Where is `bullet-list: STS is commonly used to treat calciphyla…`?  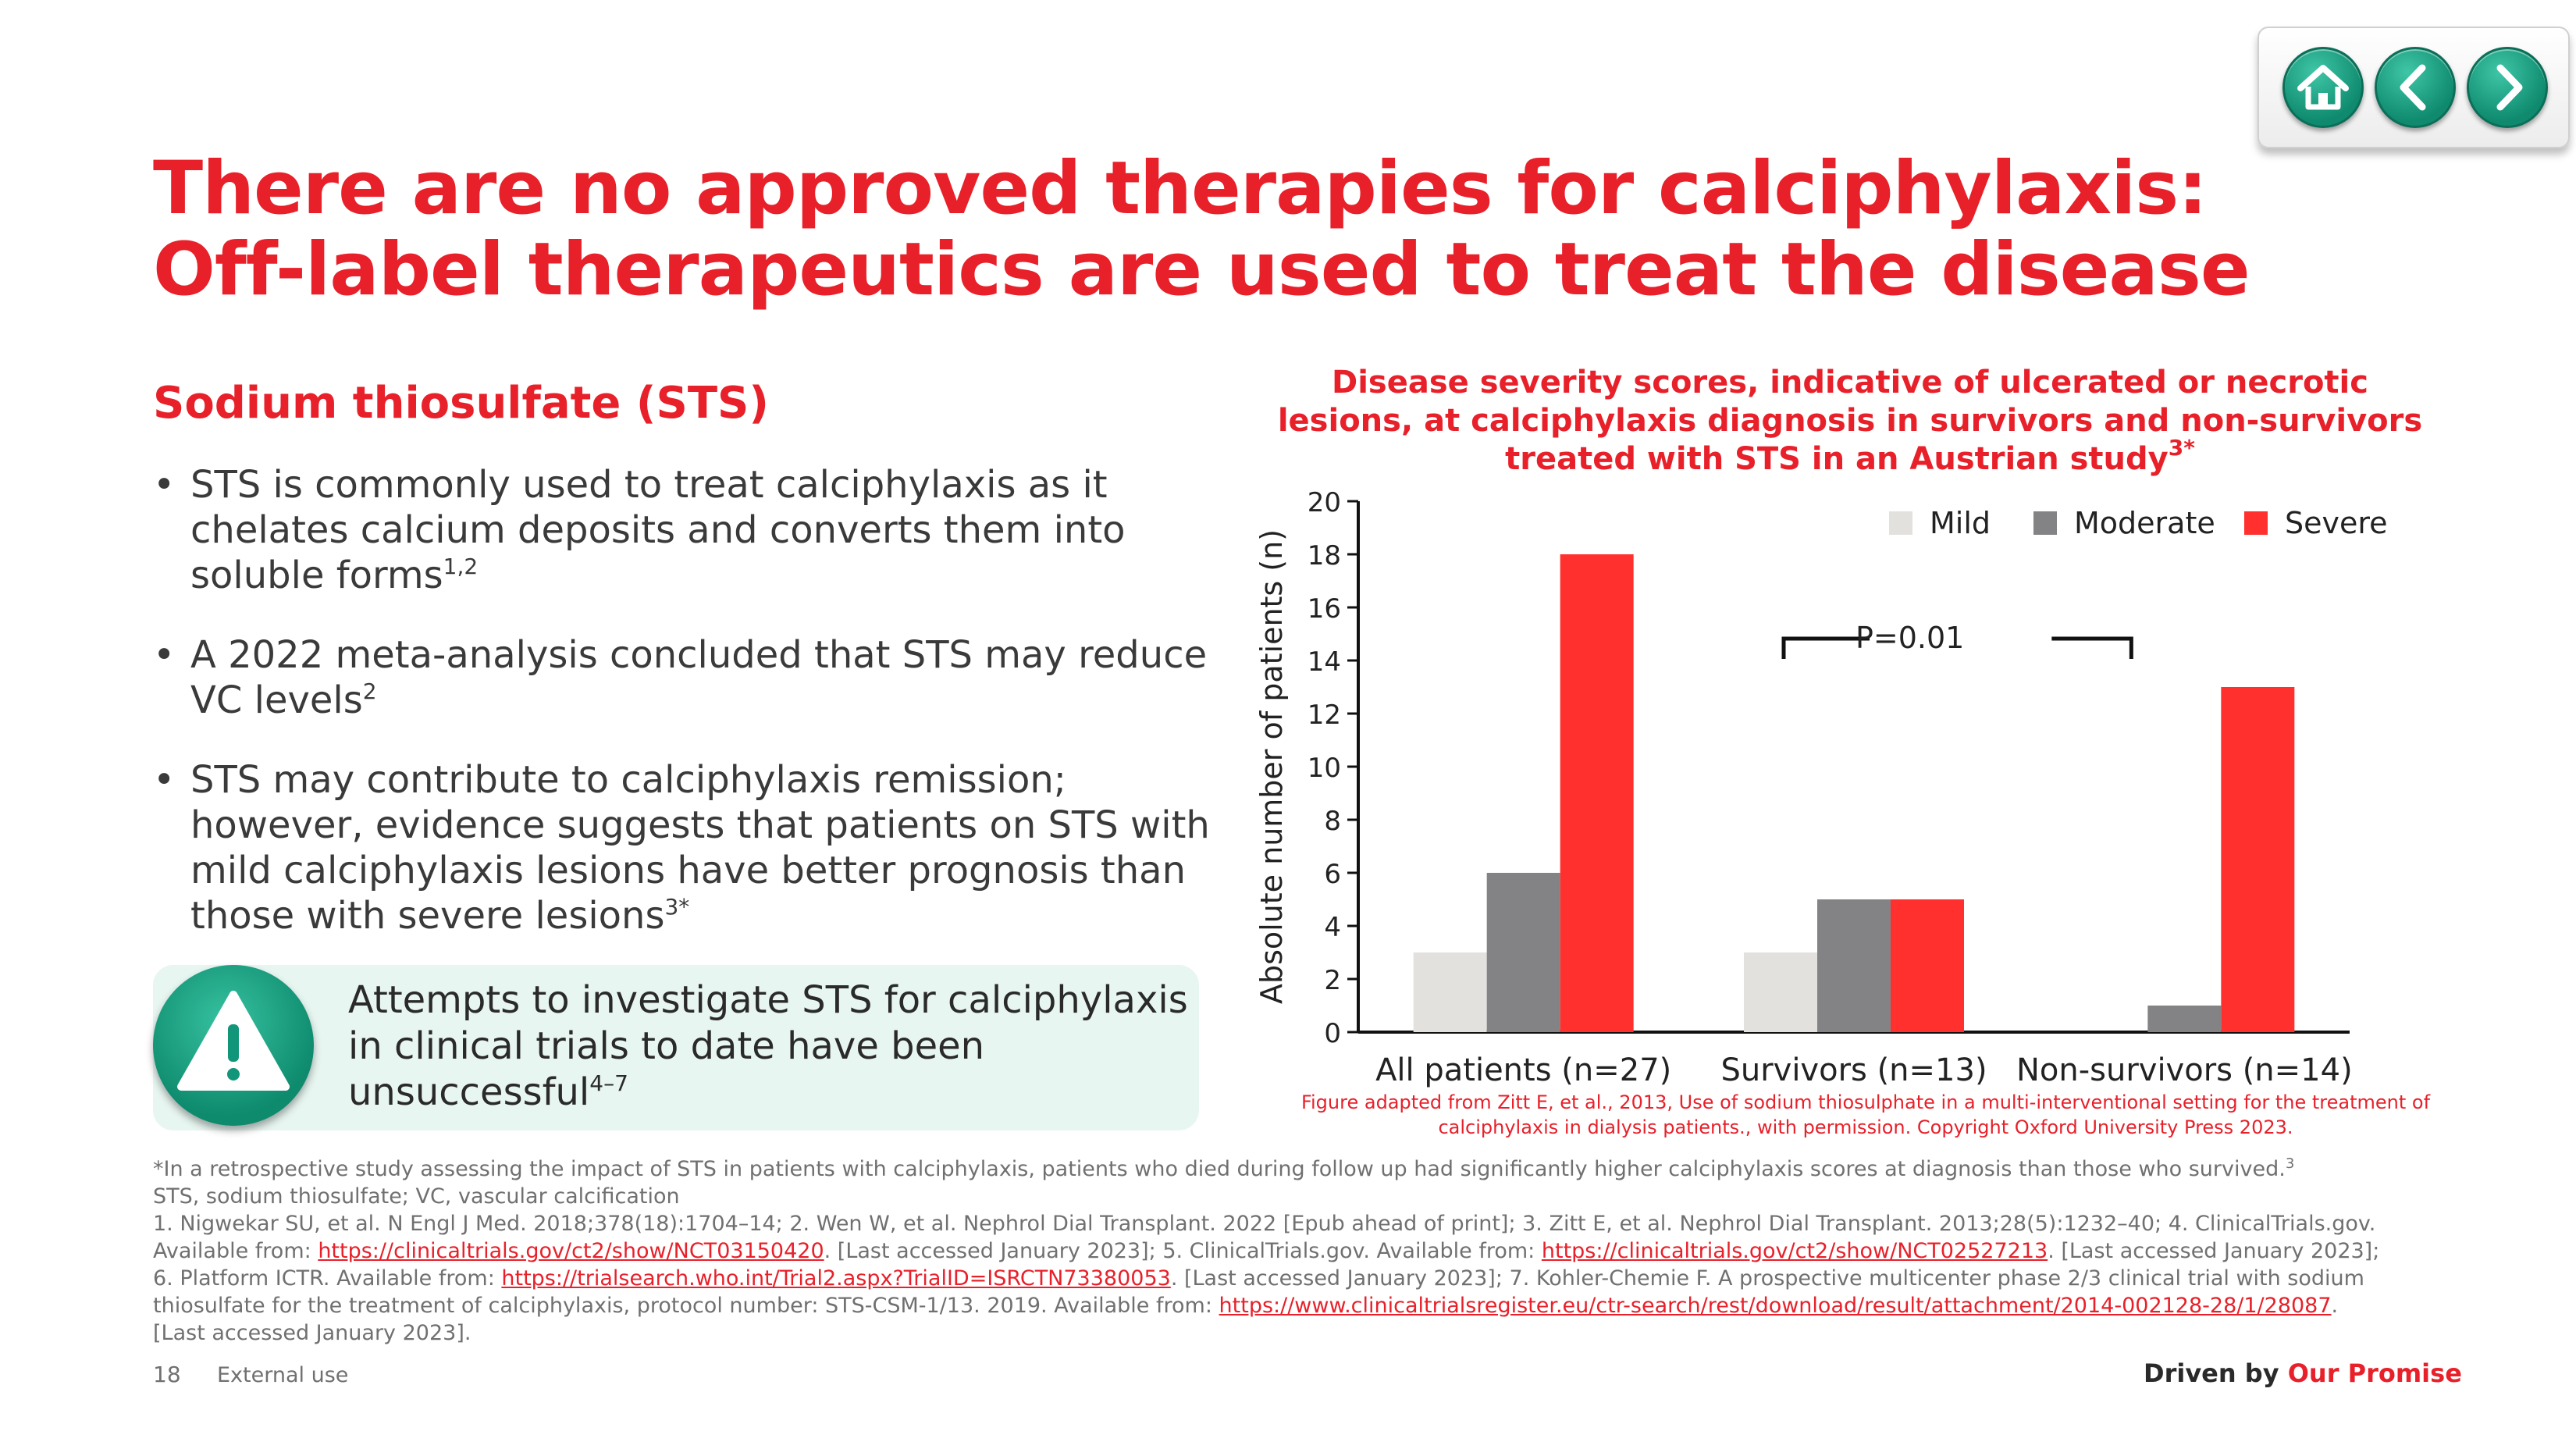
bullet-list: STS is commonly used to treat calciphyla… is located at coordinates (684, 717).